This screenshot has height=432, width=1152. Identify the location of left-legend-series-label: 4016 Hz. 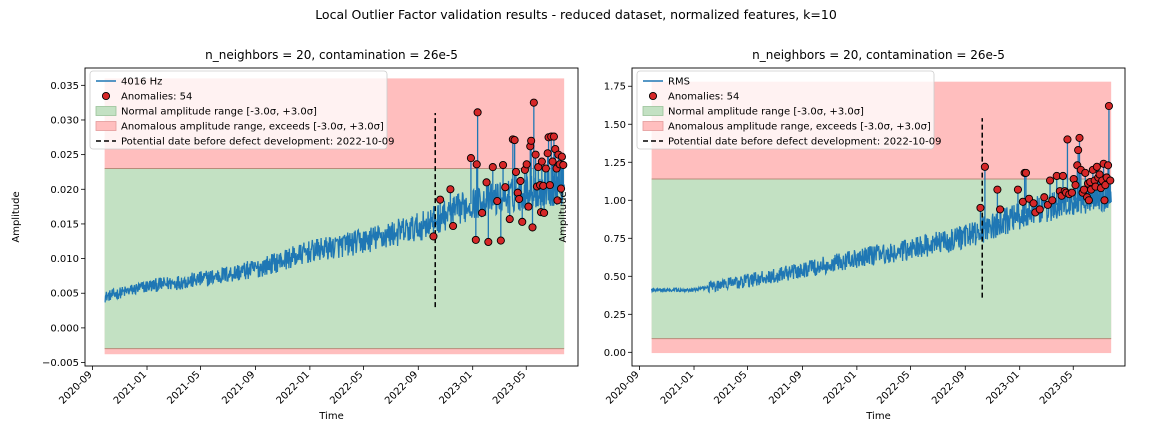
(141, 82).